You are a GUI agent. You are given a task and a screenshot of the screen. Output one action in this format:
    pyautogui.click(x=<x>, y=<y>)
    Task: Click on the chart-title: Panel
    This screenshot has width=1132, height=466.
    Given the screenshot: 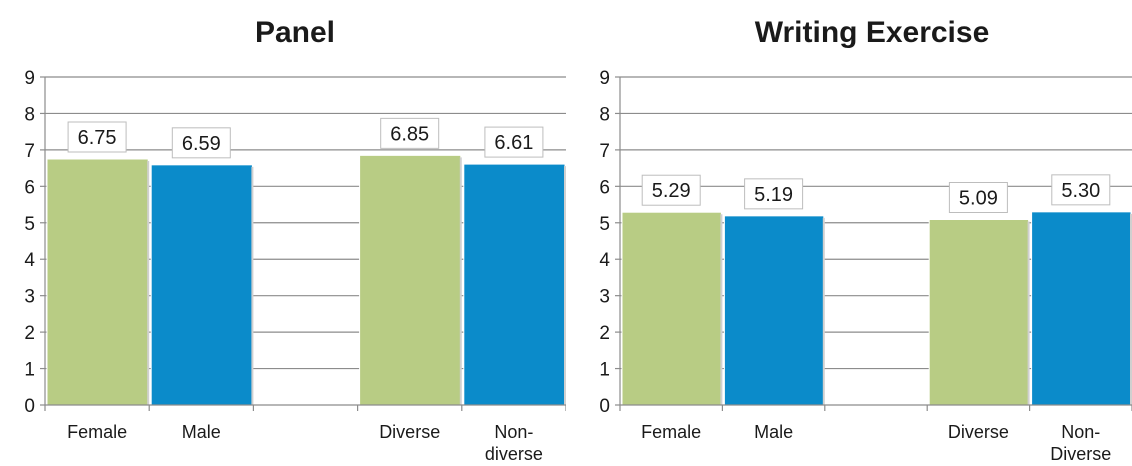 What is the action you would take?
    pyautogui.click(x=295, y=32)
    